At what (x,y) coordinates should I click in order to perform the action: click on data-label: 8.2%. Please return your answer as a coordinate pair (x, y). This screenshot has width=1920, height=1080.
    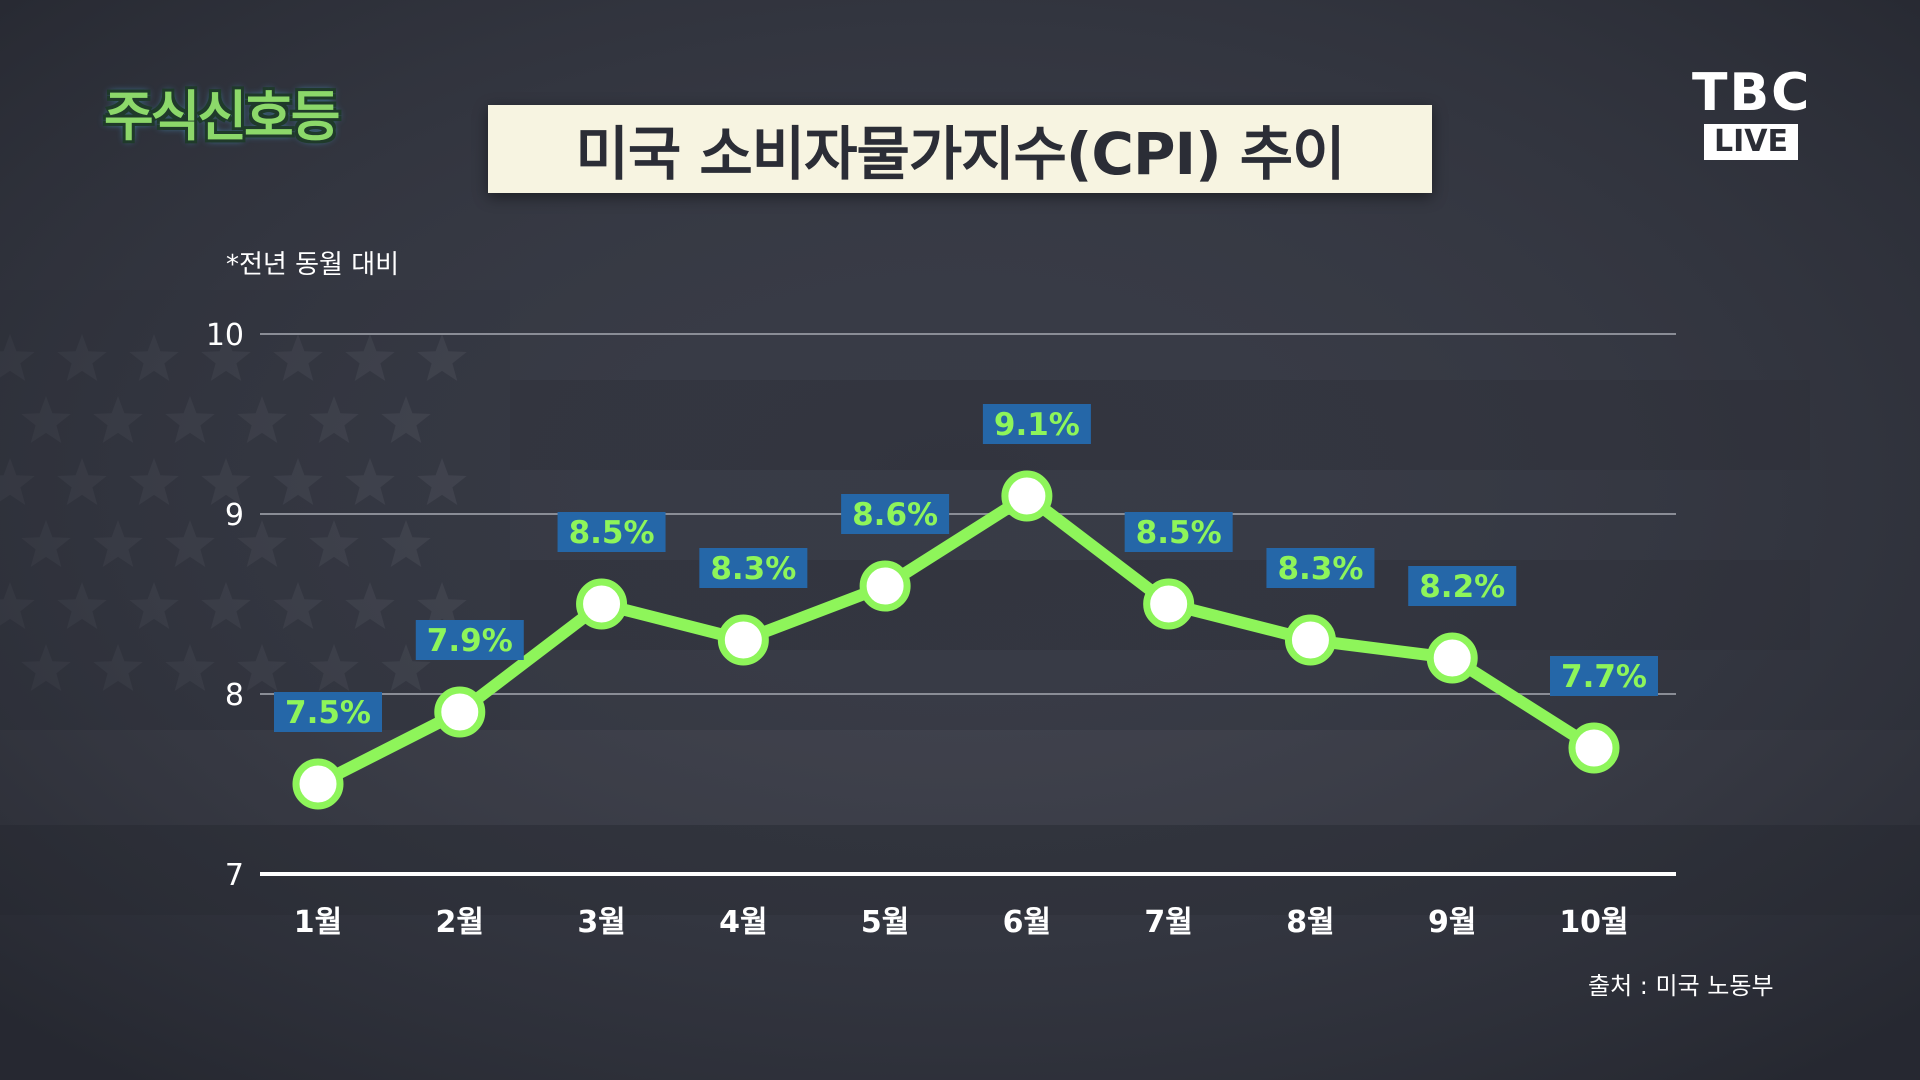
    Looking at the image, I should click on (1462, 587).